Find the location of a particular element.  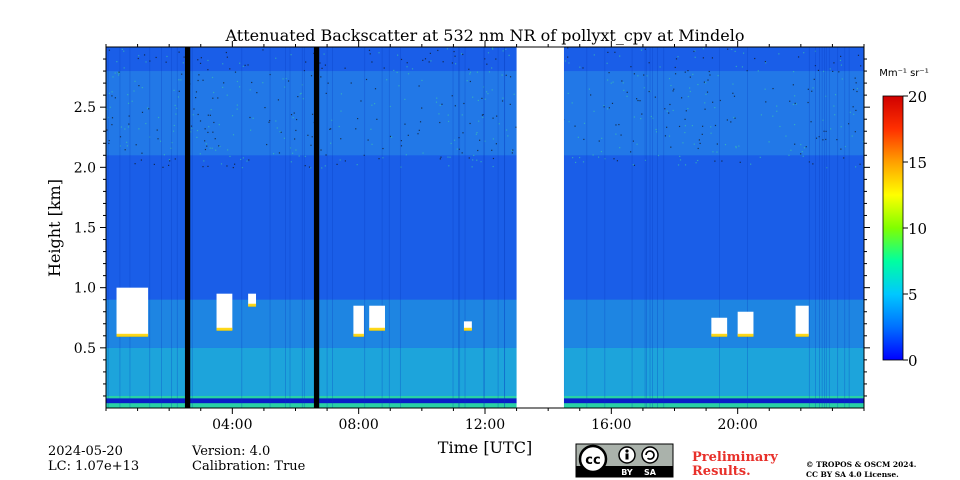

y-tick-label: 1.5 is located at coordinates (85, 229).